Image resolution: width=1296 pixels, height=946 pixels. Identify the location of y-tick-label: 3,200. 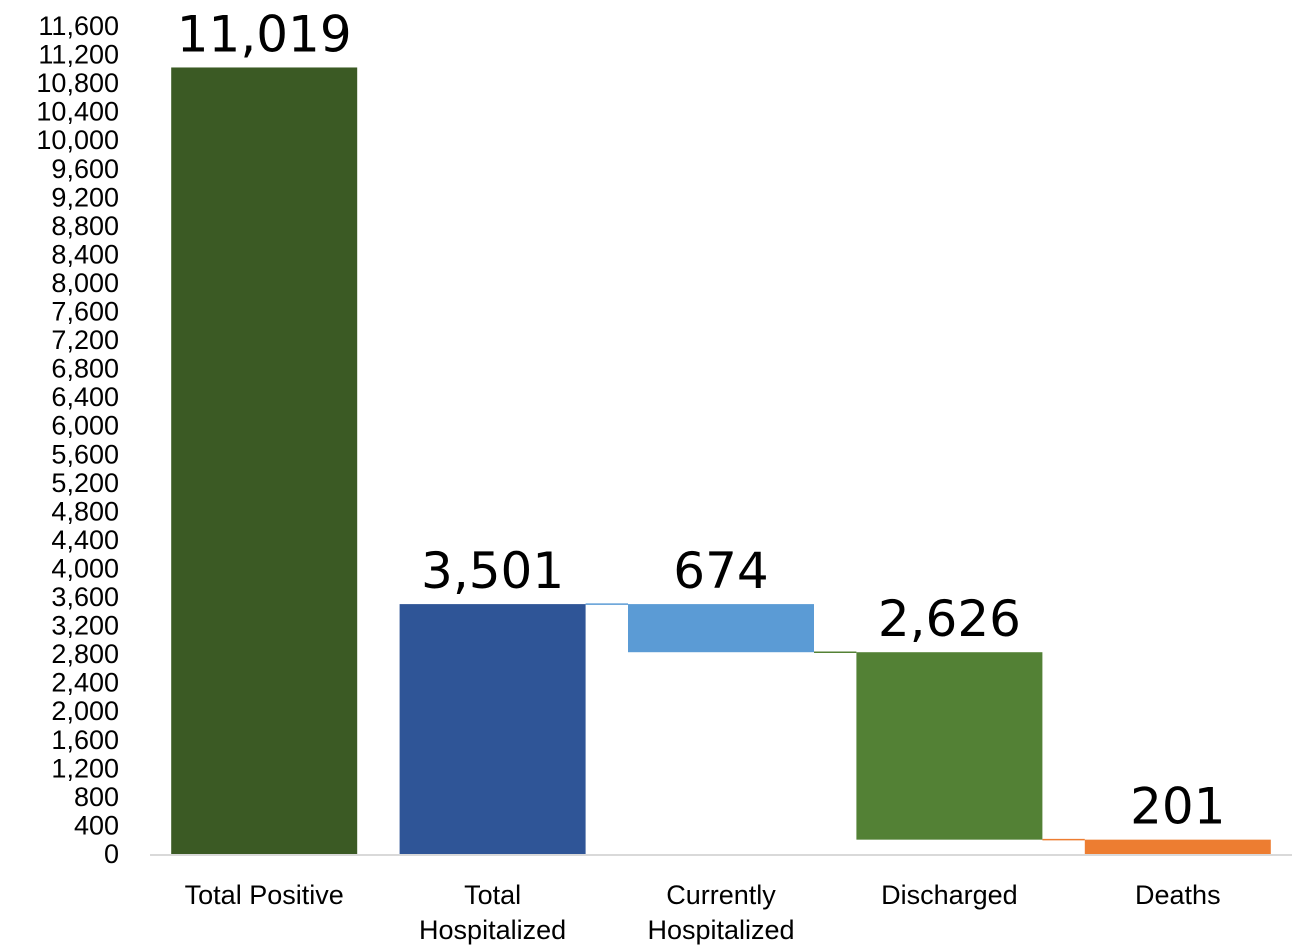
(85, 626).